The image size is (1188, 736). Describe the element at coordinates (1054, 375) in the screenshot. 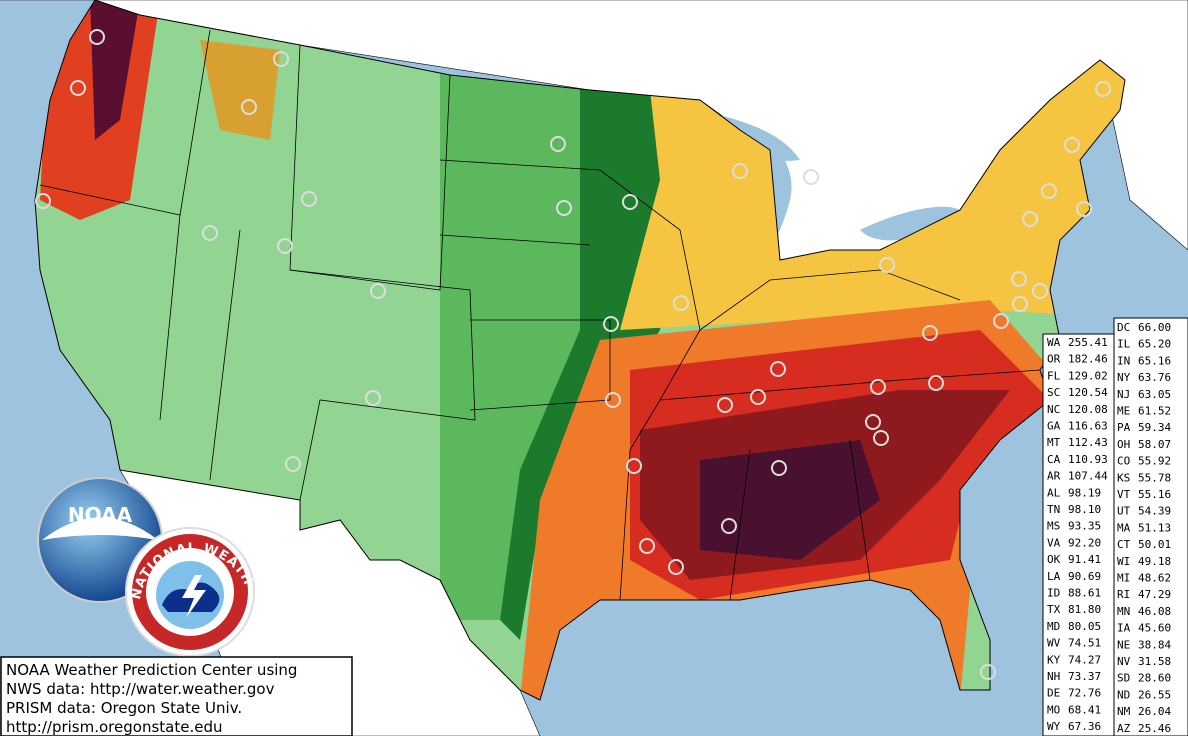

I see `state-code: FL` at that location.